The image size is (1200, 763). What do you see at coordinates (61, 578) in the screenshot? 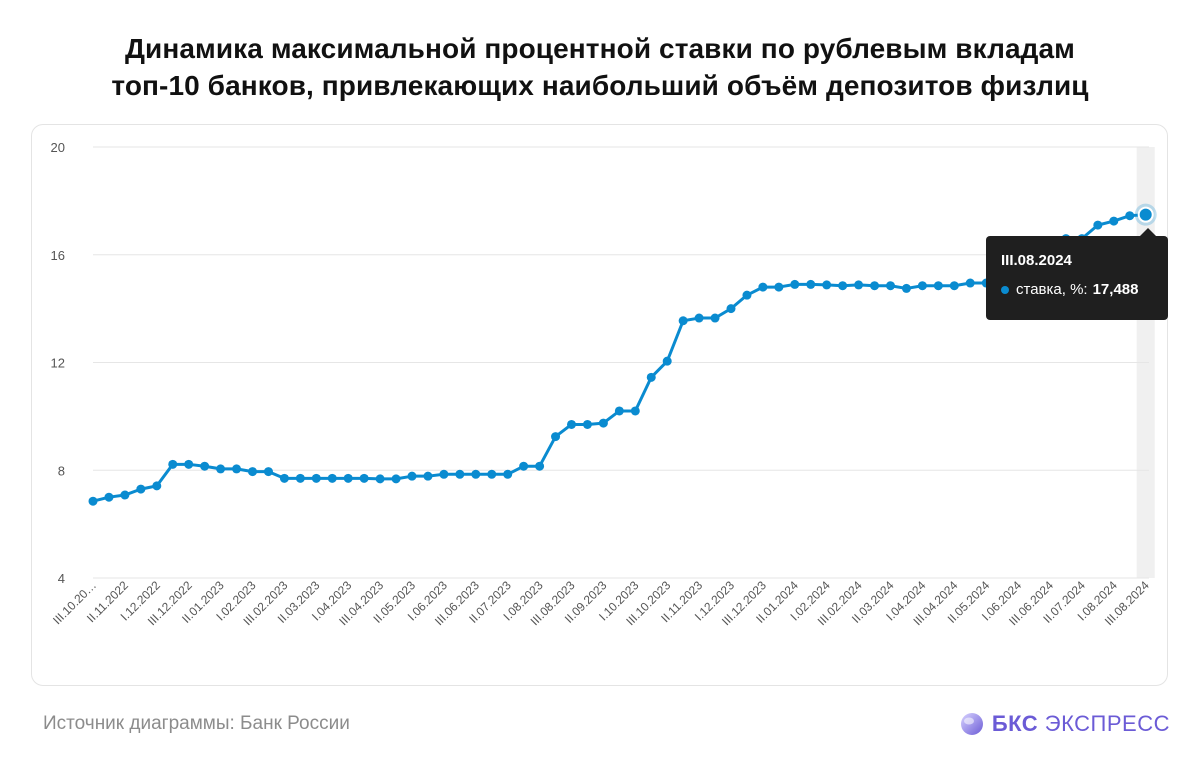
I see `y-tick-label: 4` at bounding box center [61, 578].